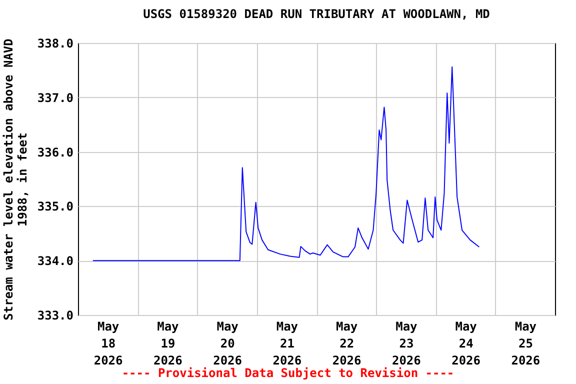 Image resolution: width=576 pixels, height=384 pixels. Describe the element at coordinates (288, 373) in the screenshot. I see `text: ---- Provisional Data Subject to Revision ----` at that location.